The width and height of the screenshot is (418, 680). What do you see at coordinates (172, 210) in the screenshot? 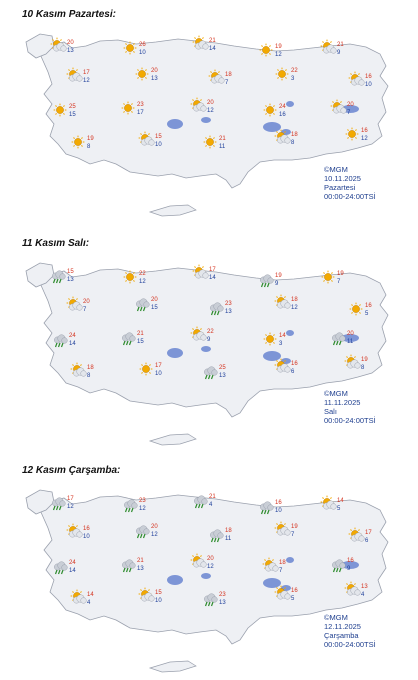
I see `cyprus-landmass` at bounding box center [172, 210].